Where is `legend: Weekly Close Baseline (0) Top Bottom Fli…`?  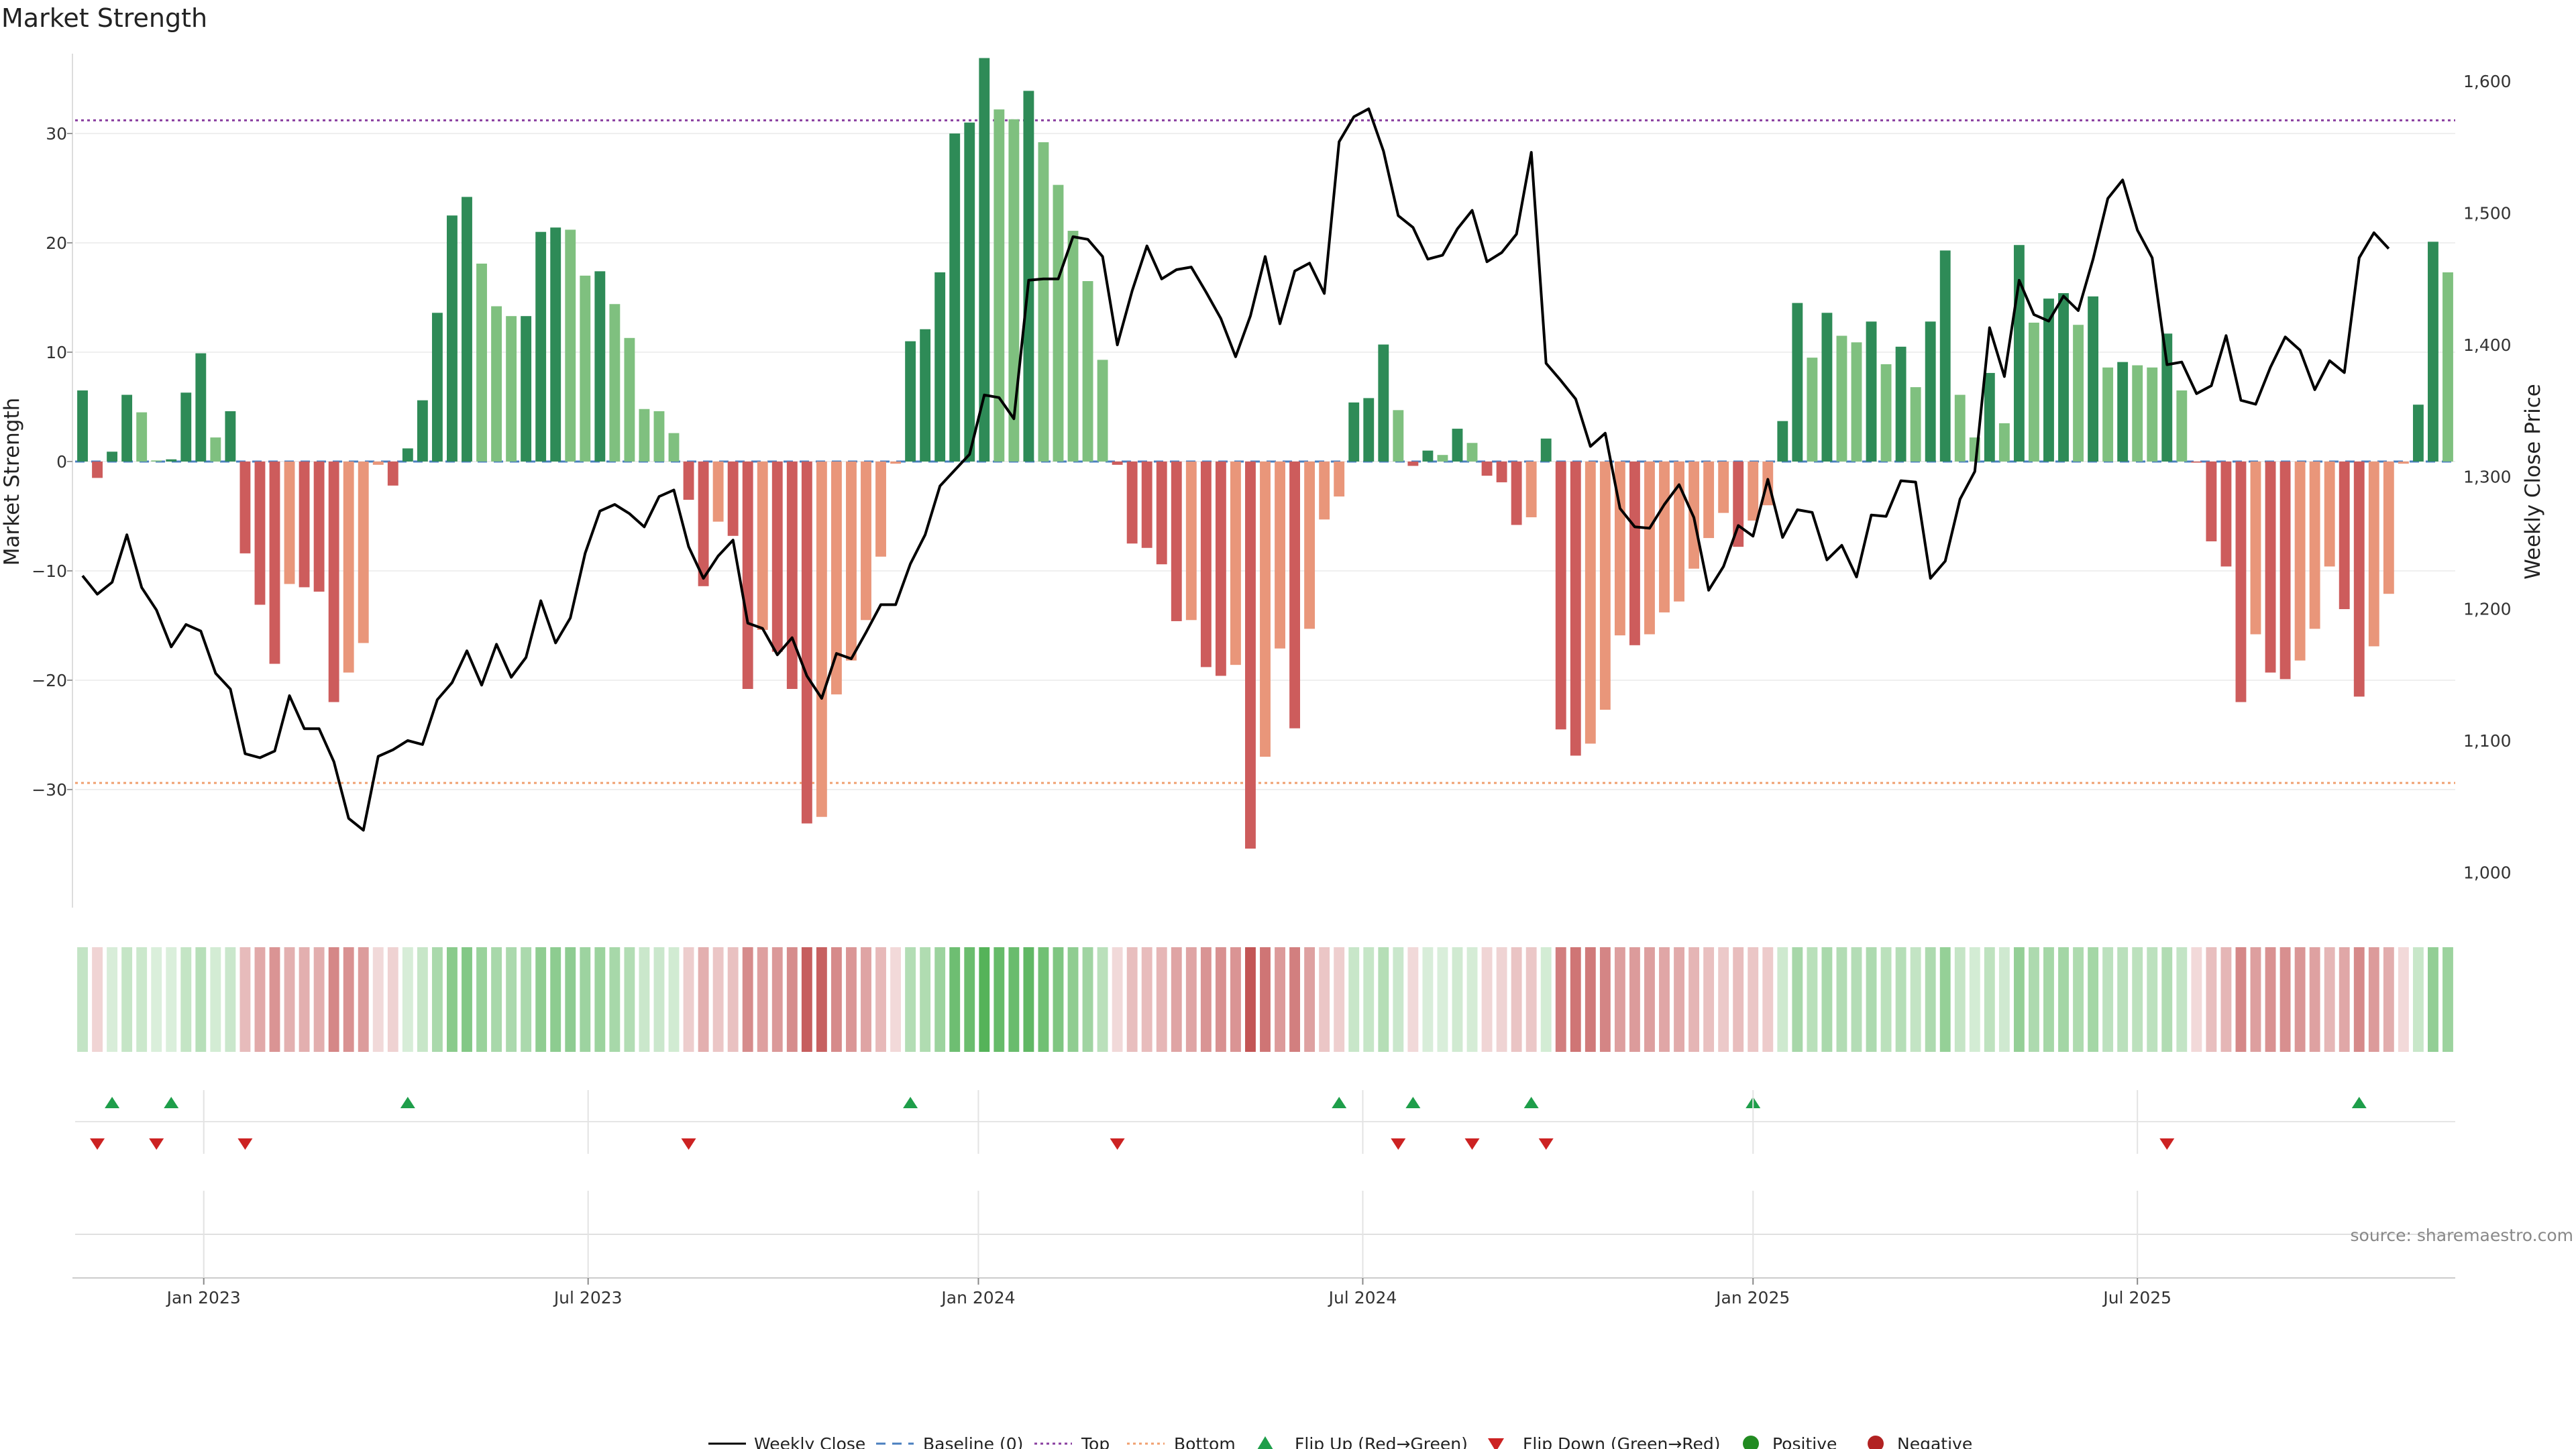 legend: Weekly Close Baseline (0) Top Bottom Fli… is located at coordinates (1340, 1441).